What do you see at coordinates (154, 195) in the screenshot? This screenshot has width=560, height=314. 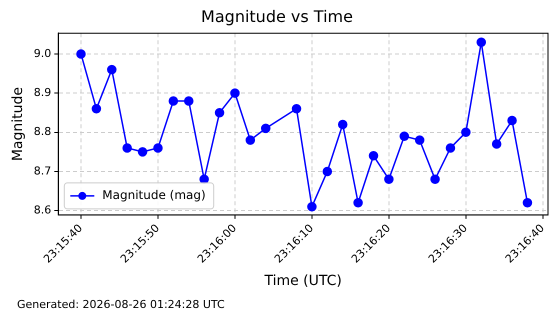 I see `legend-label: Magnitude (mag)` at bounding box center [154, 195].